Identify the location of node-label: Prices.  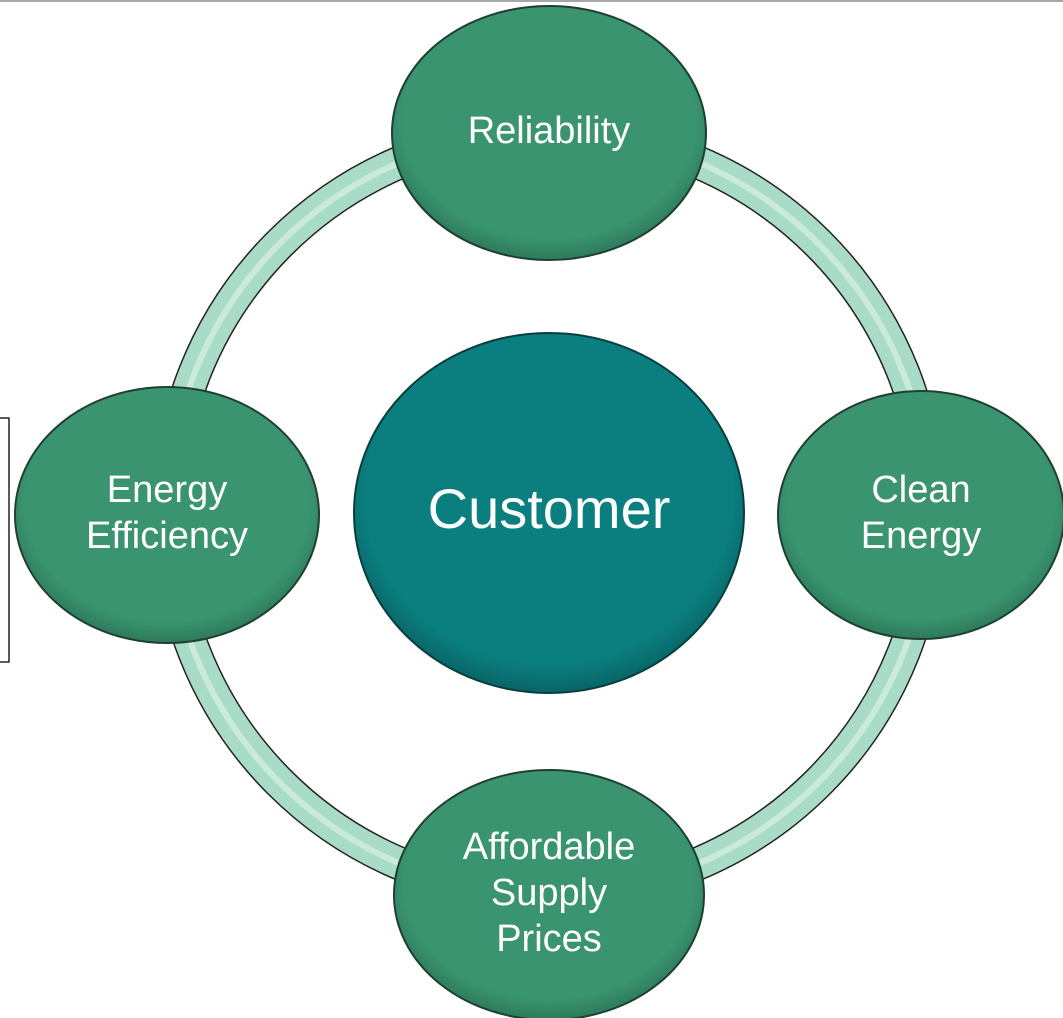
(549, 939).